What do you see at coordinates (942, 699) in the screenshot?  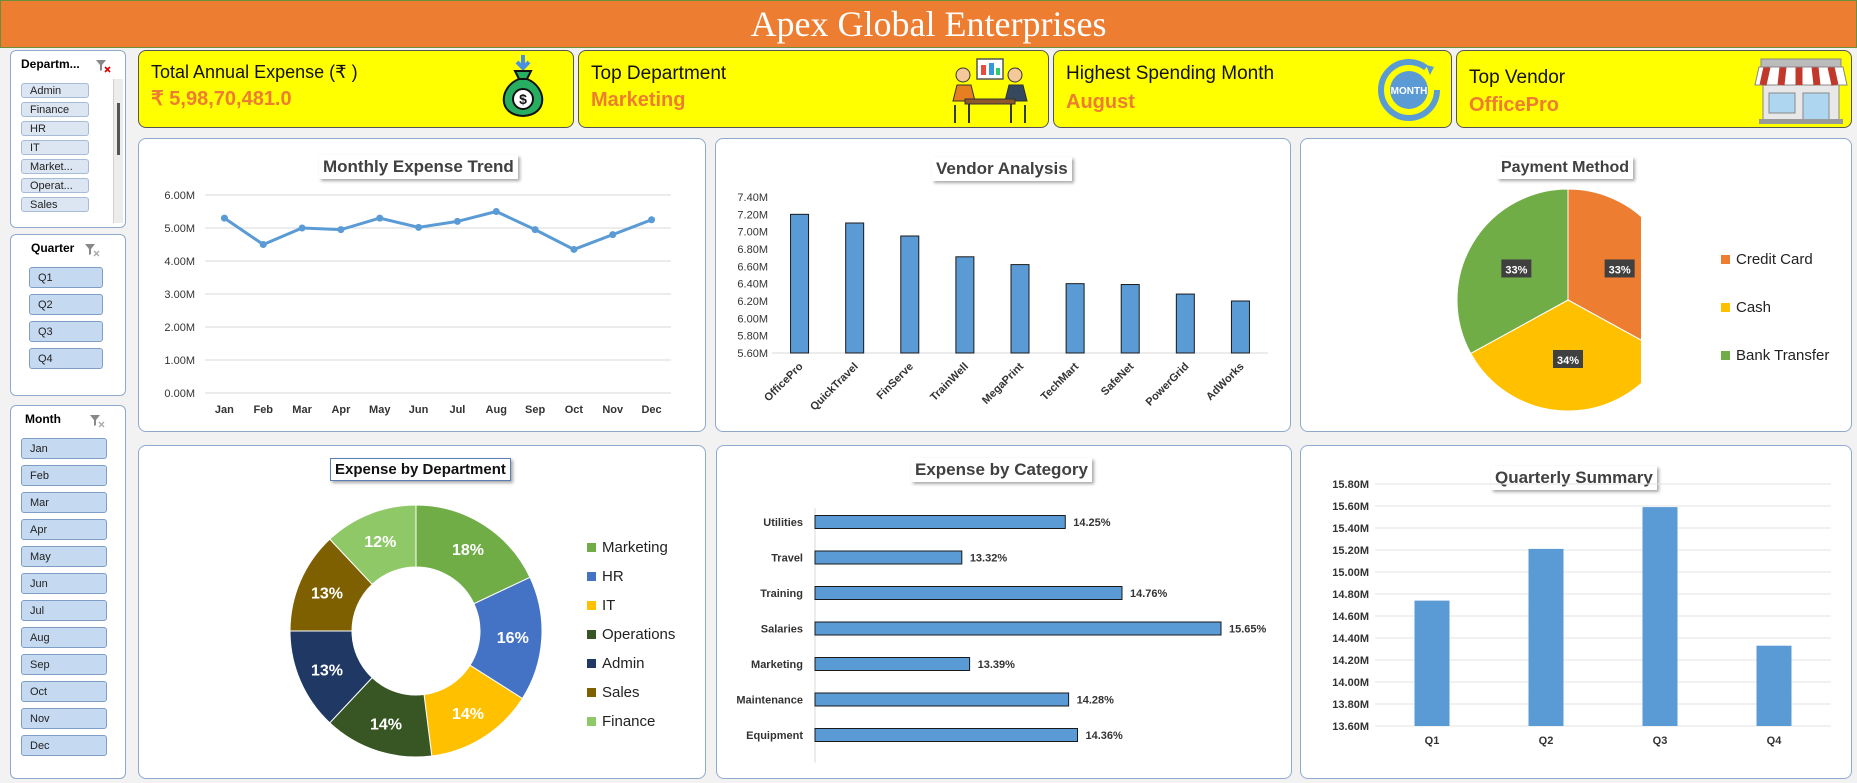 I see `bar-maintenance` at bounding box center [942, 699].